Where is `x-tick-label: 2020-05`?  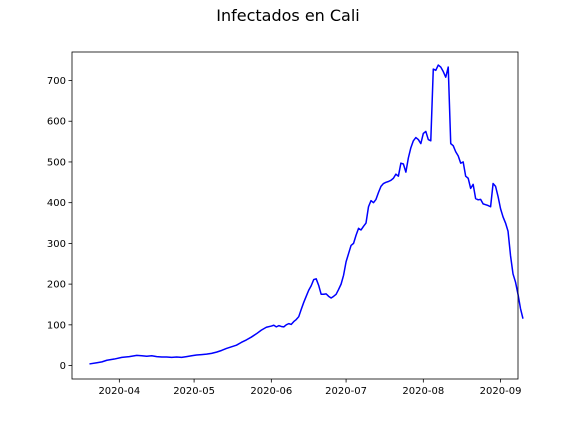 x-tick-label: 2020-05 is located at coordinates (194, 391).